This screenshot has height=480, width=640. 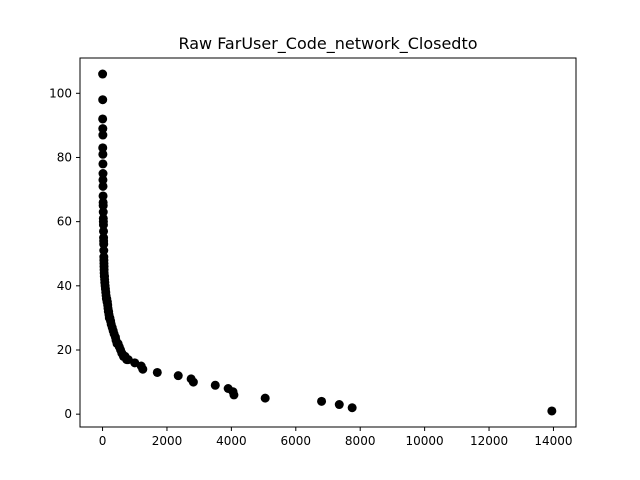 What do you see at coordinates (64, 253) in the screenshot?
I see `y-axis-ticks: 0 20 40 60 80 100` at bounding box center [64, 253].